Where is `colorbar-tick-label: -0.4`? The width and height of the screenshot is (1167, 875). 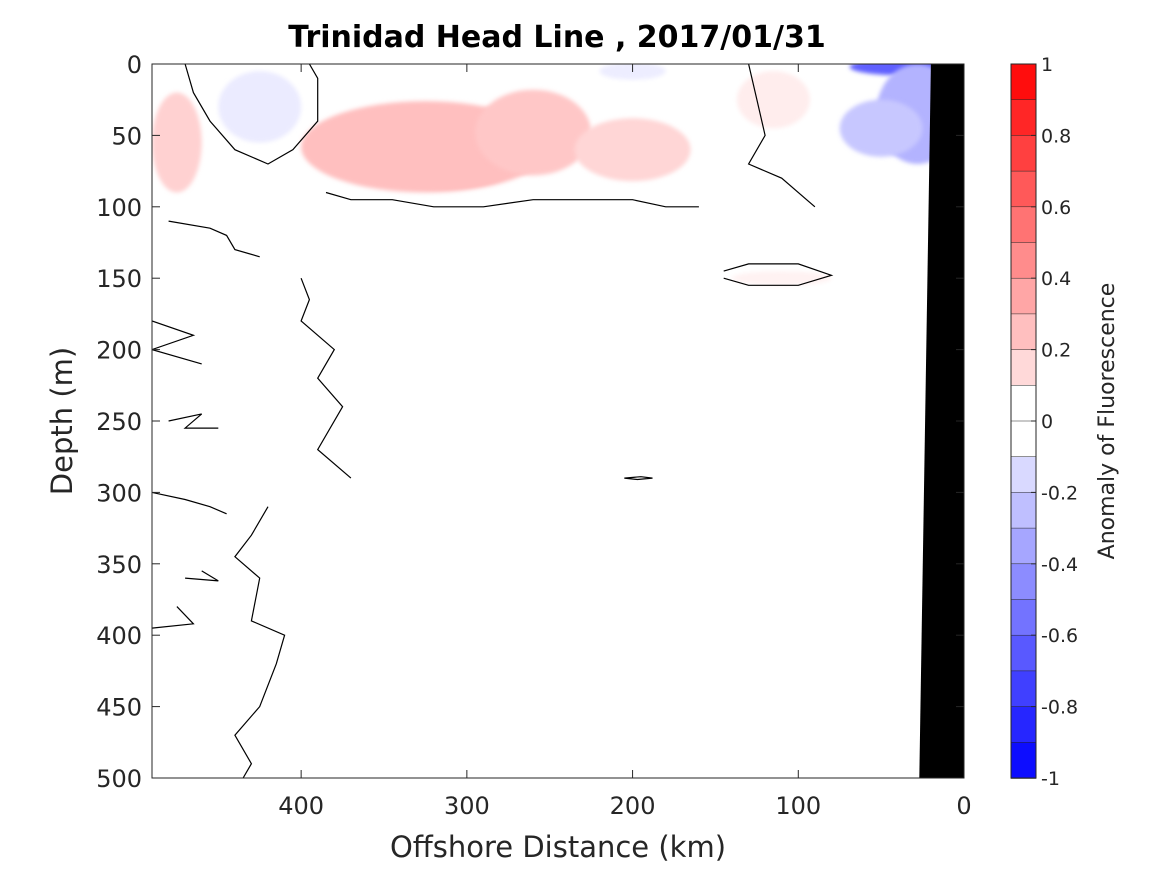
colorbar-tick-label: -0.4 is located at coordinates (1059, 565).